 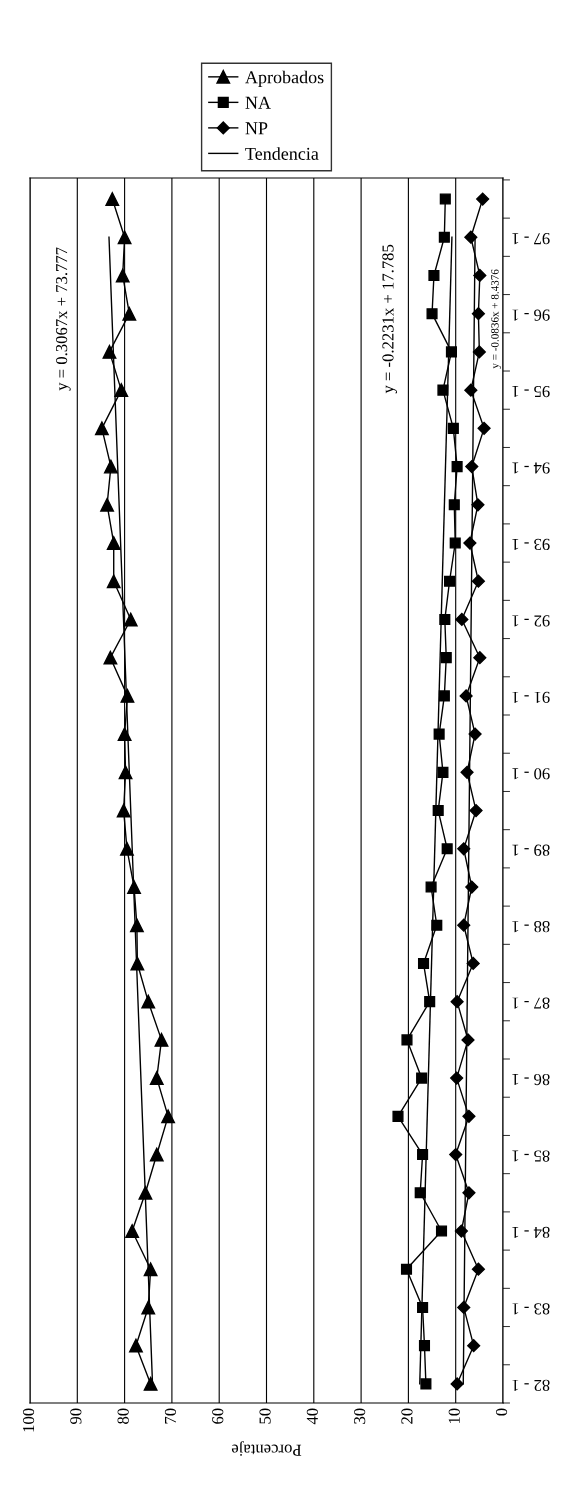 What do you see at coordinates (284, 79) in the screenshot?
I see `legend-label: Aprobados` at bounding box center [284, 79].